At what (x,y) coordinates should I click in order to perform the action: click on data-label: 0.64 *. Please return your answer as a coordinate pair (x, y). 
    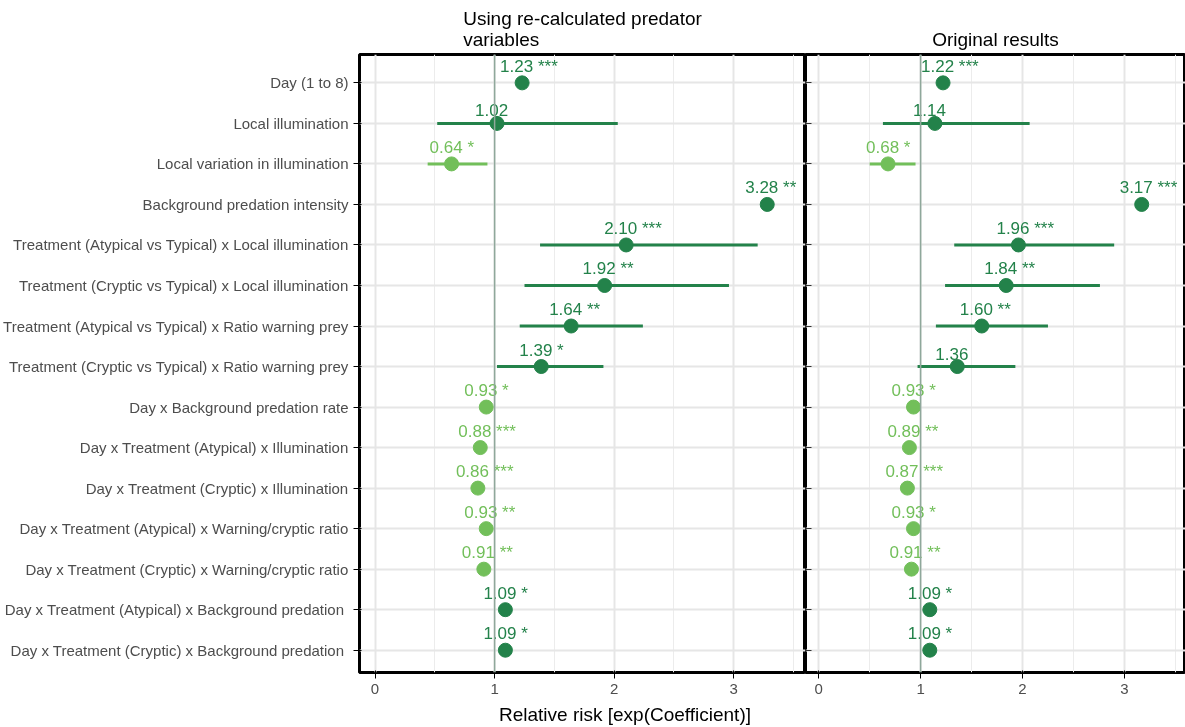
    Looking at the image, I should click on (452, 147).